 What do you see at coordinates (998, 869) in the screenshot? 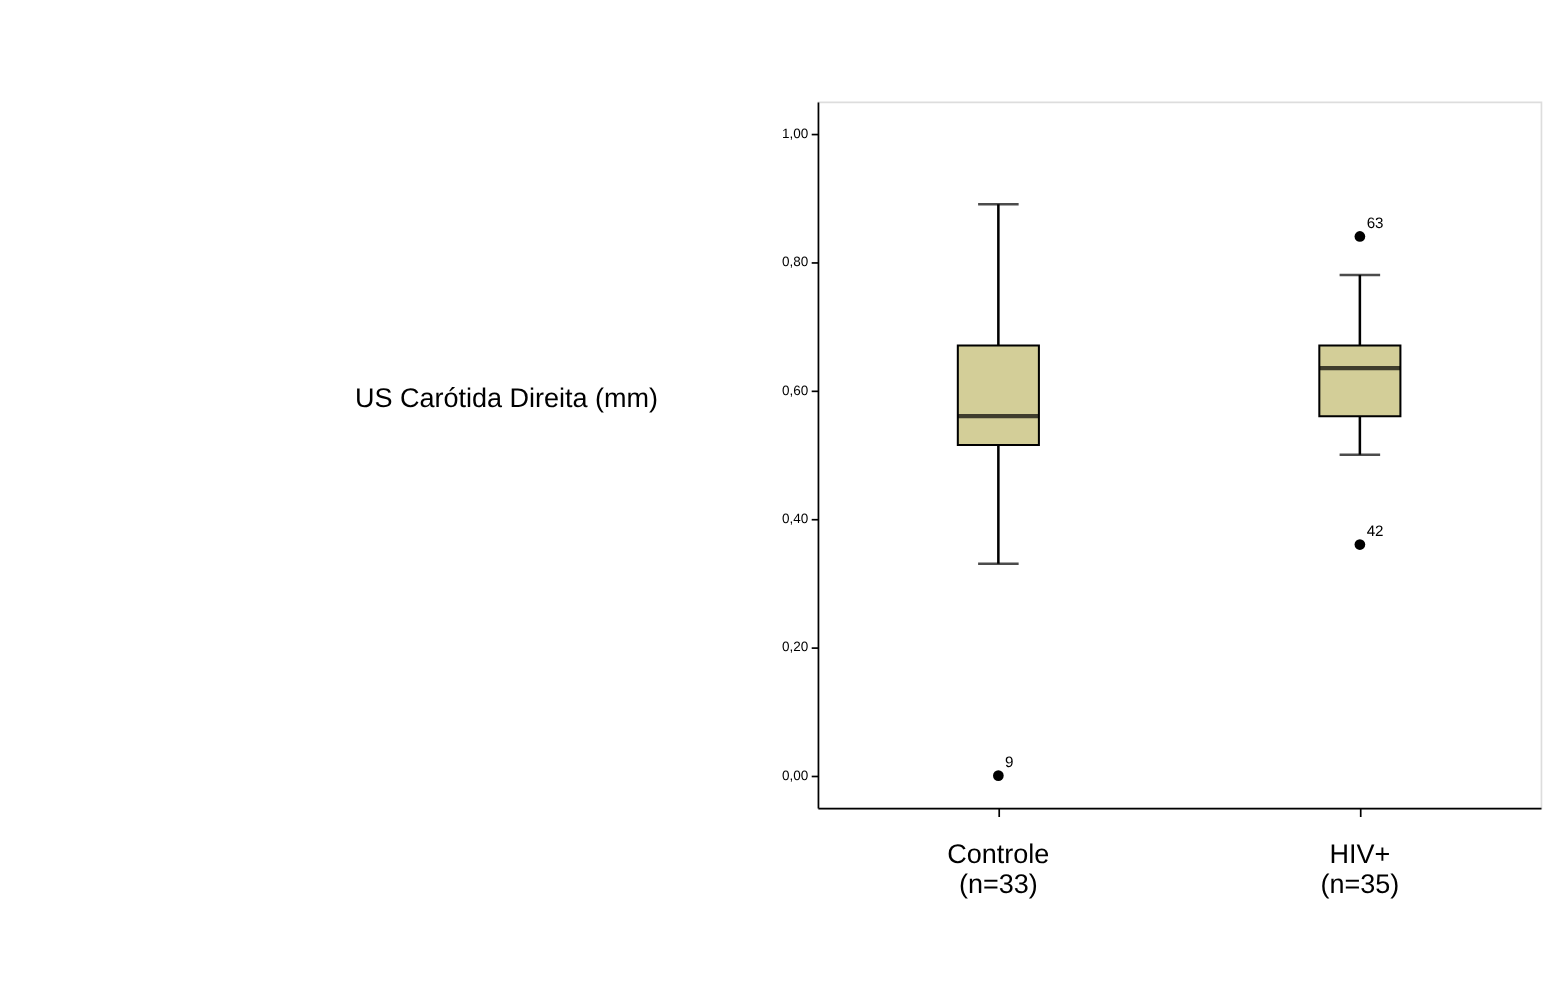
I see `x-tick-label: Controle (n=33)` at bounding box center [998, 869].